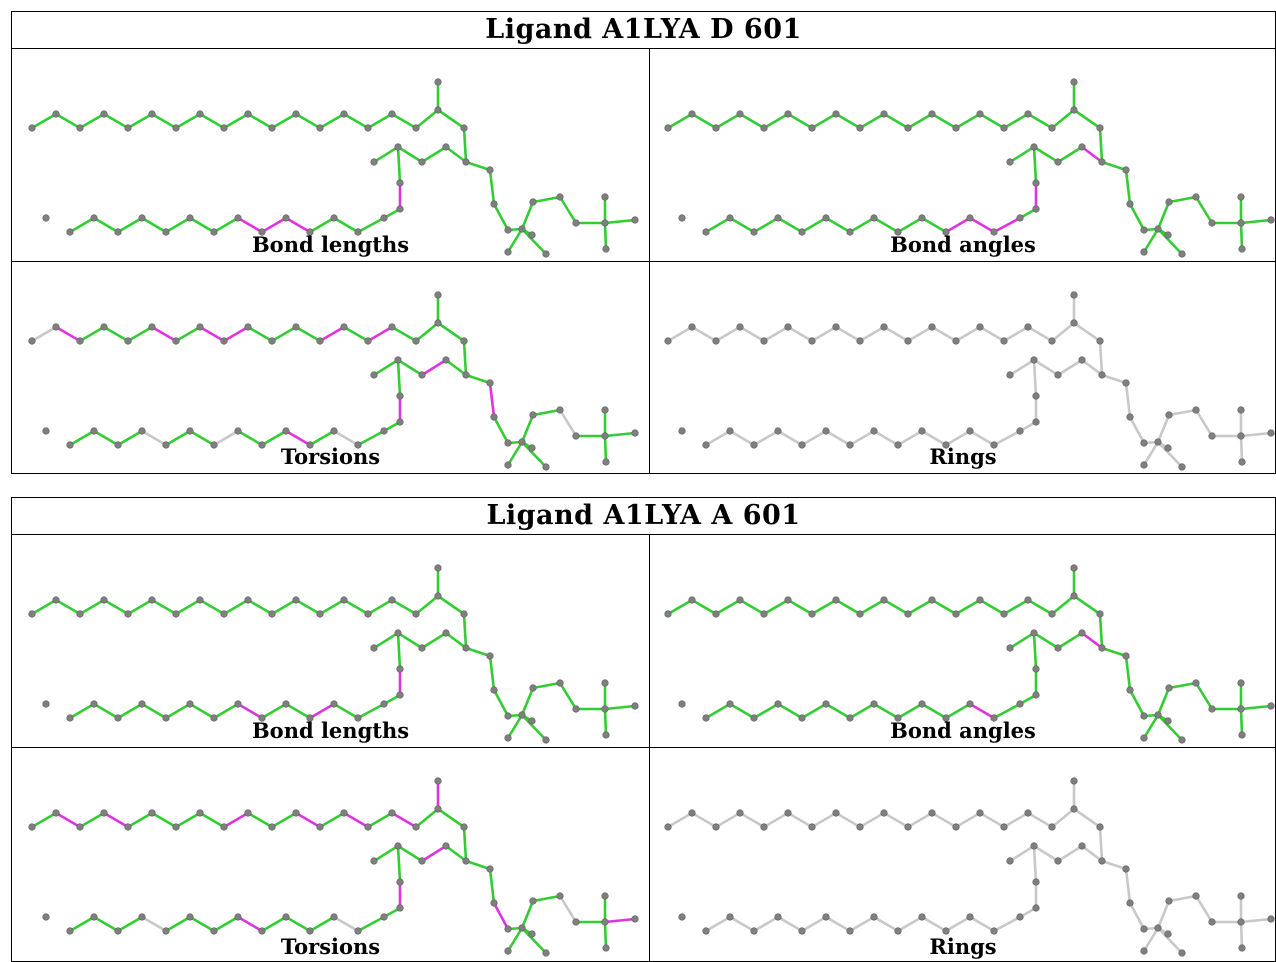 Image resolution: width=1276 pixels, height=962 pixels. What do you see at coordinates (962, 641) in the screenshot?
I see `panel-bond-angles: Bond angles` at bounding box center [962, 641].